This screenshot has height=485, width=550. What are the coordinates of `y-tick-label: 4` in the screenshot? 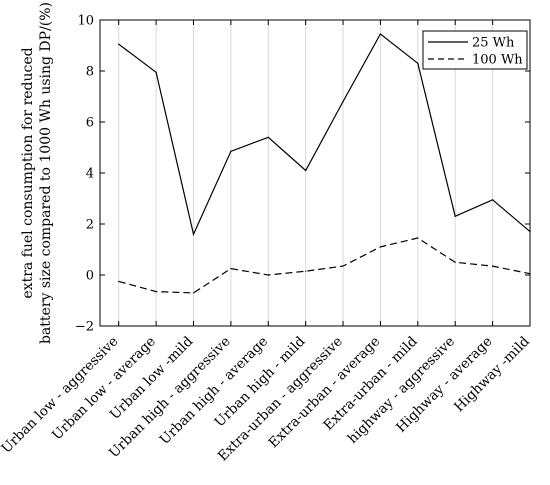 It's located at (90, 174).